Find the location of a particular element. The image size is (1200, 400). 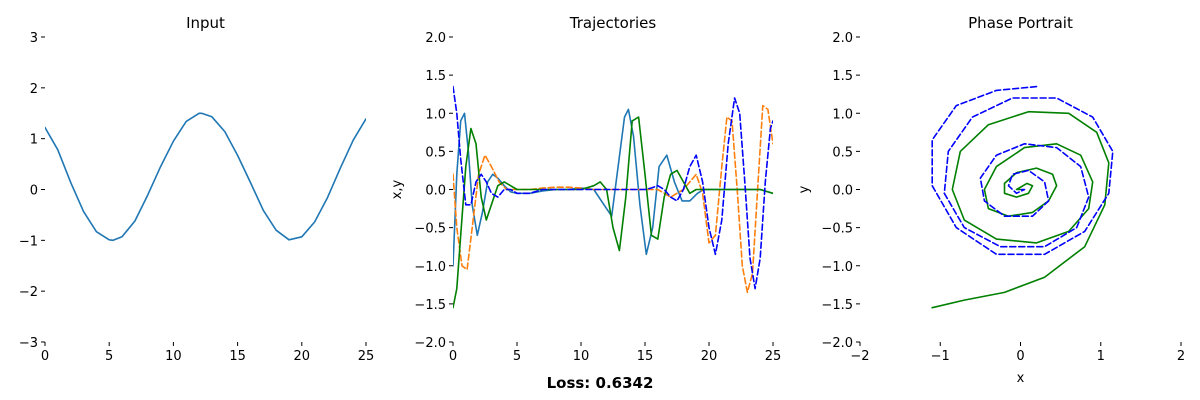

y-tick-label: −2 is located at coordinates (28, 292).